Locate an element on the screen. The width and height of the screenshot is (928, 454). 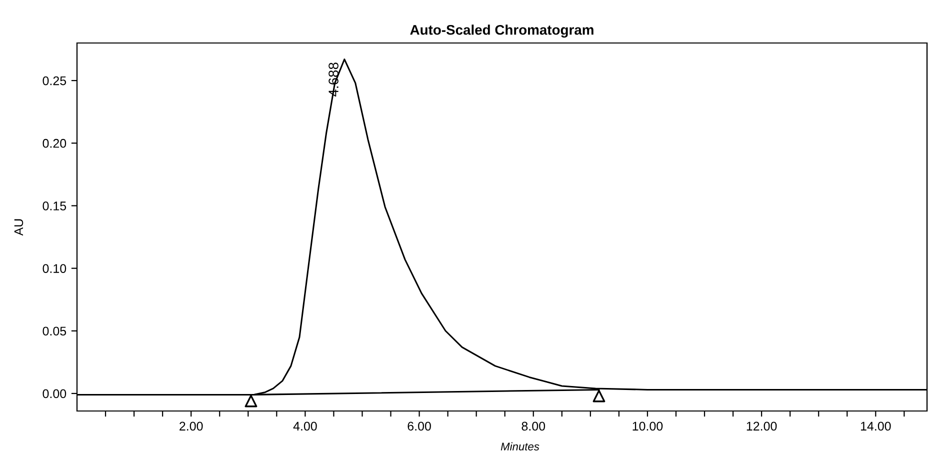
x-tick-label: 4.00 is located at coordinates (305, 426).